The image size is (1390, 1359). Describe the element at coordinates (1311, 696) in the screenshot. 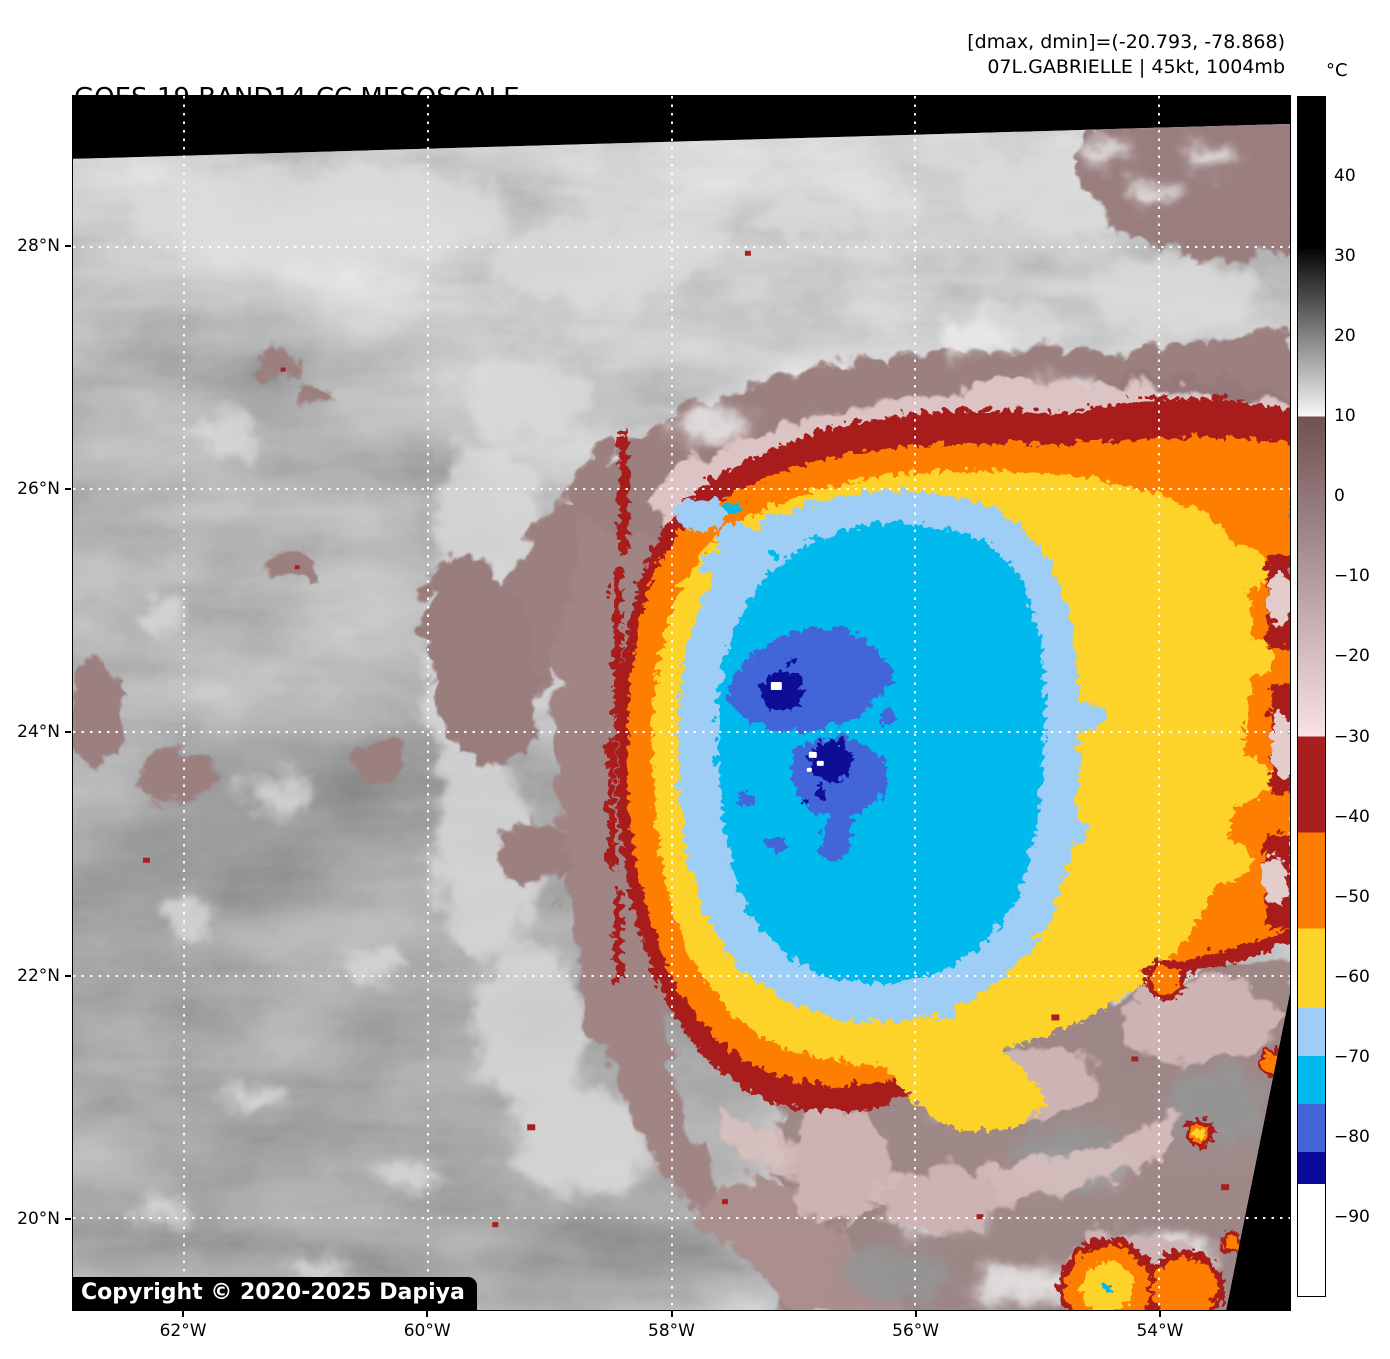

I see `colorbar` at that location.